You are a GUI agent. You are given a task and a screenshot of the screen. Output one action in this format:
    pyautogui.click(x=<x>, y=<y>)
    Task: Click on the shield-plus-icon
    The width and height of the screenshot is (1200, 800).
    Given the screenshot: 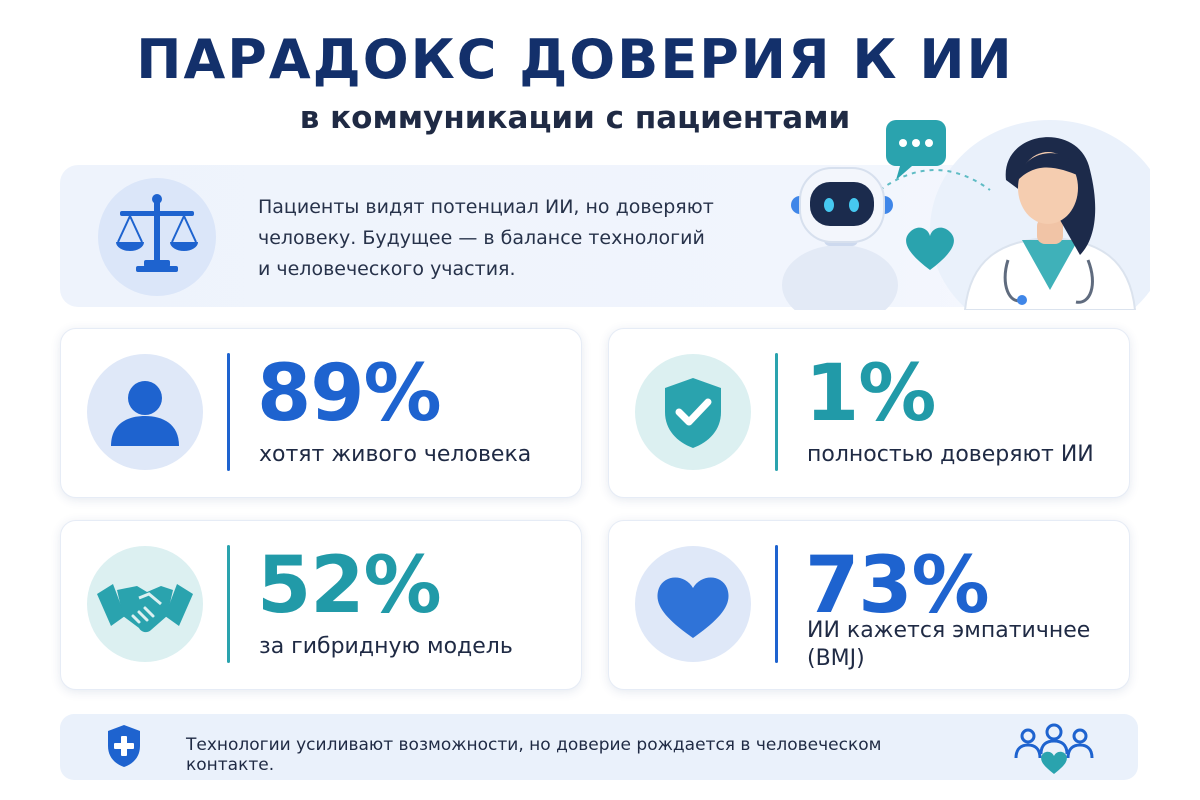 What is the action you would take?
    pyautogui.click(x=124, y=746)
    